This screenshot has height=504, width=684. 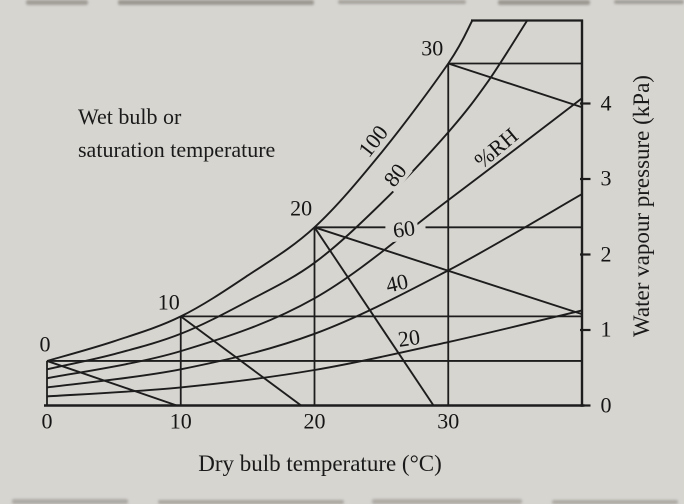 What do you see at coordinates (45, 344) in the screenshot?
I see `wetbulb-label-0: 0` at bounding box center [45, 344].